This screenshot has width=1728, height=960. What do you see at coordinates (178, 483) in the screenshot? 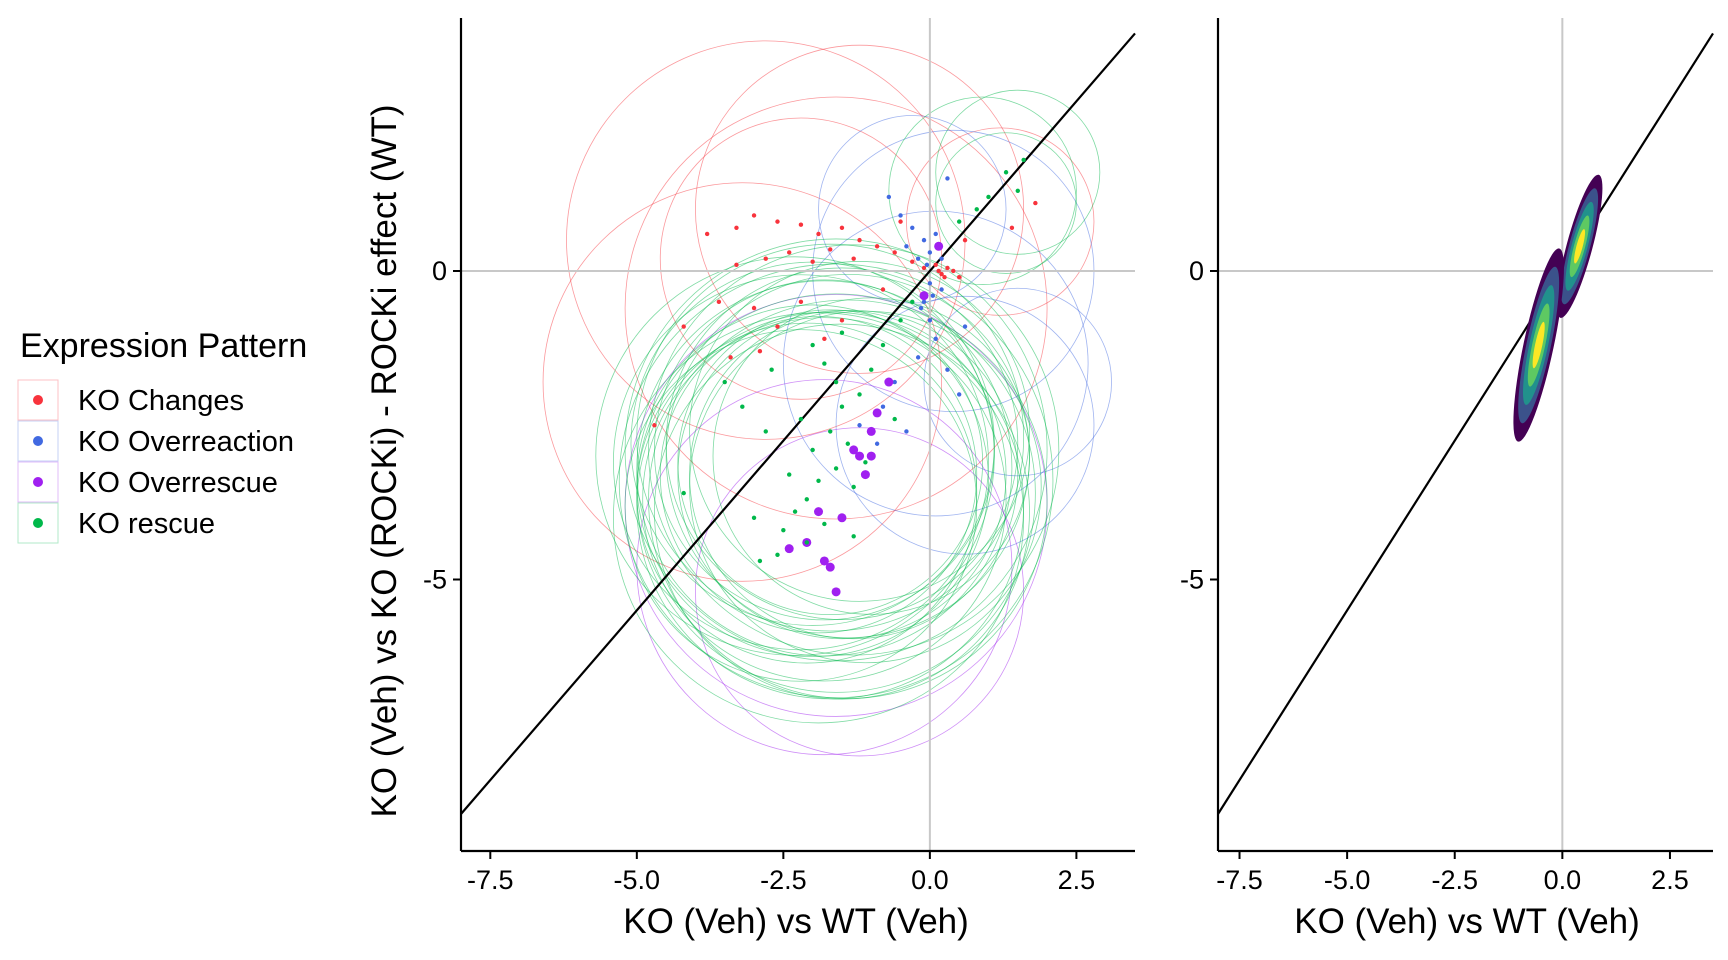
I see `legend-label: KO Overrescue` at bounding box center [178, 483].